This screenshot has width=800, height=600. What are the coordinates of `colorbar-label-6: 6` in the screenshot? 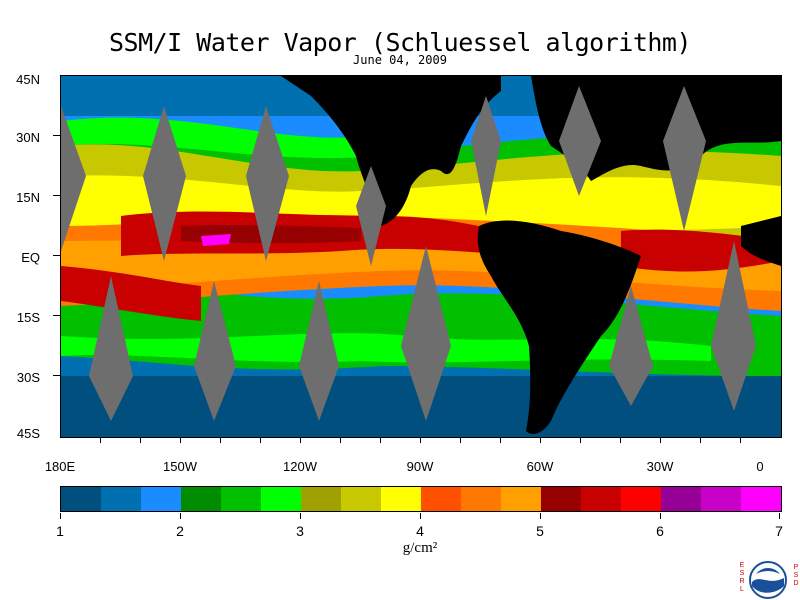 It's located at (660, 531).